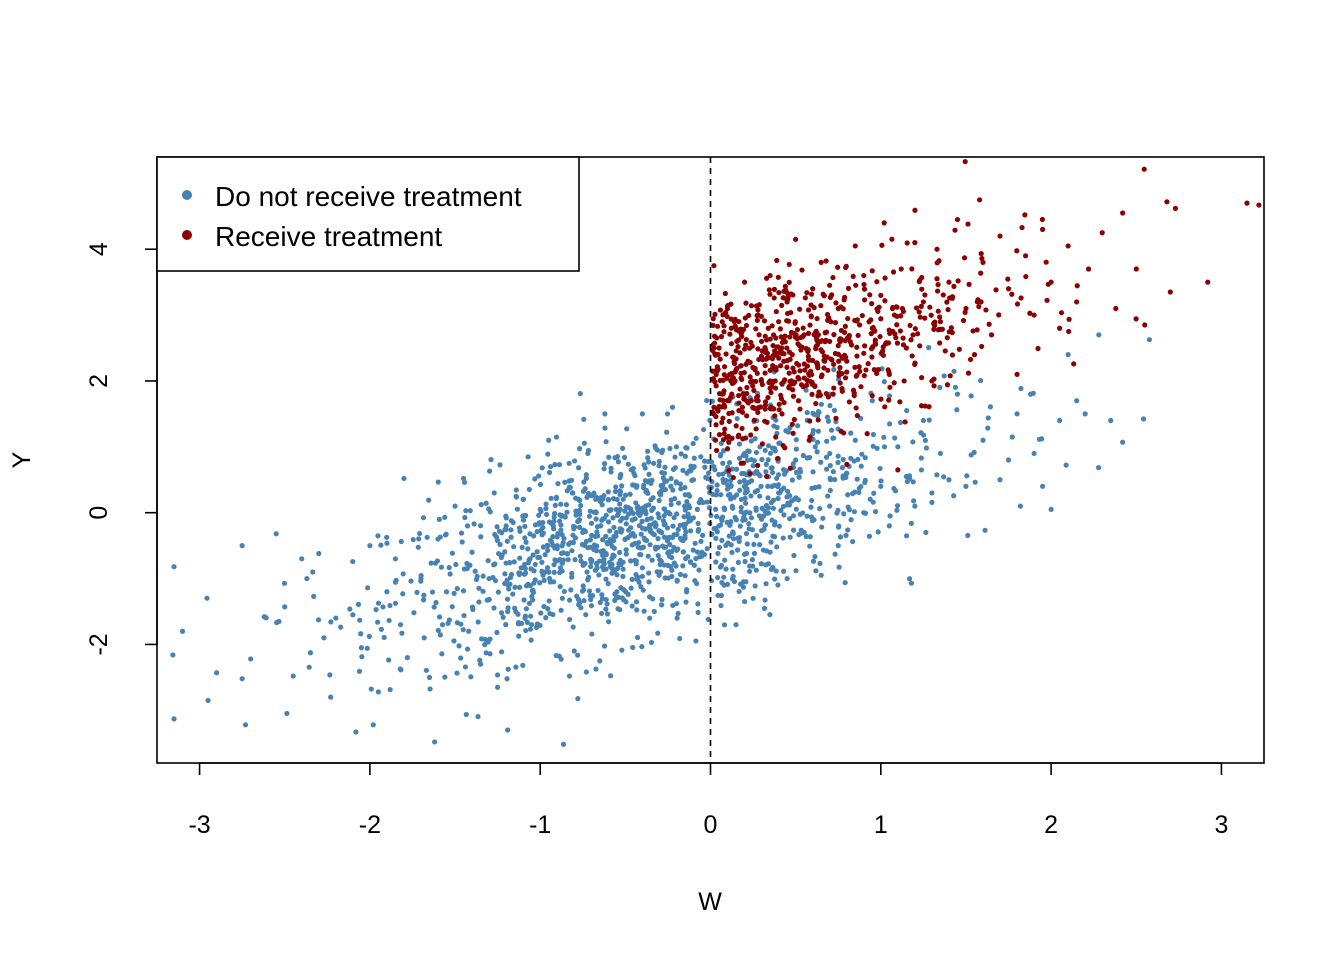  What do you see at coordinates (540, 825) in the screenshot?
I see `x-tick-label: -1` at bounding box center [540, 825].